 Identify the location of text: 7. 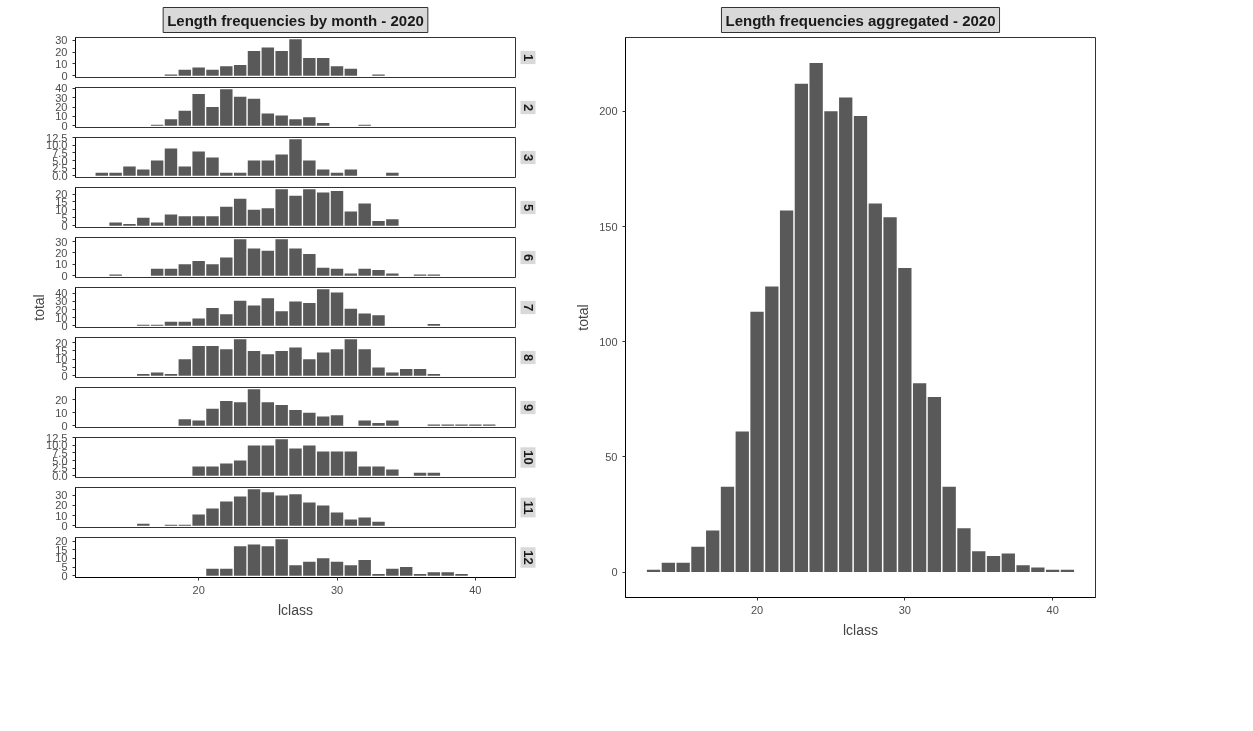
(528, 307).